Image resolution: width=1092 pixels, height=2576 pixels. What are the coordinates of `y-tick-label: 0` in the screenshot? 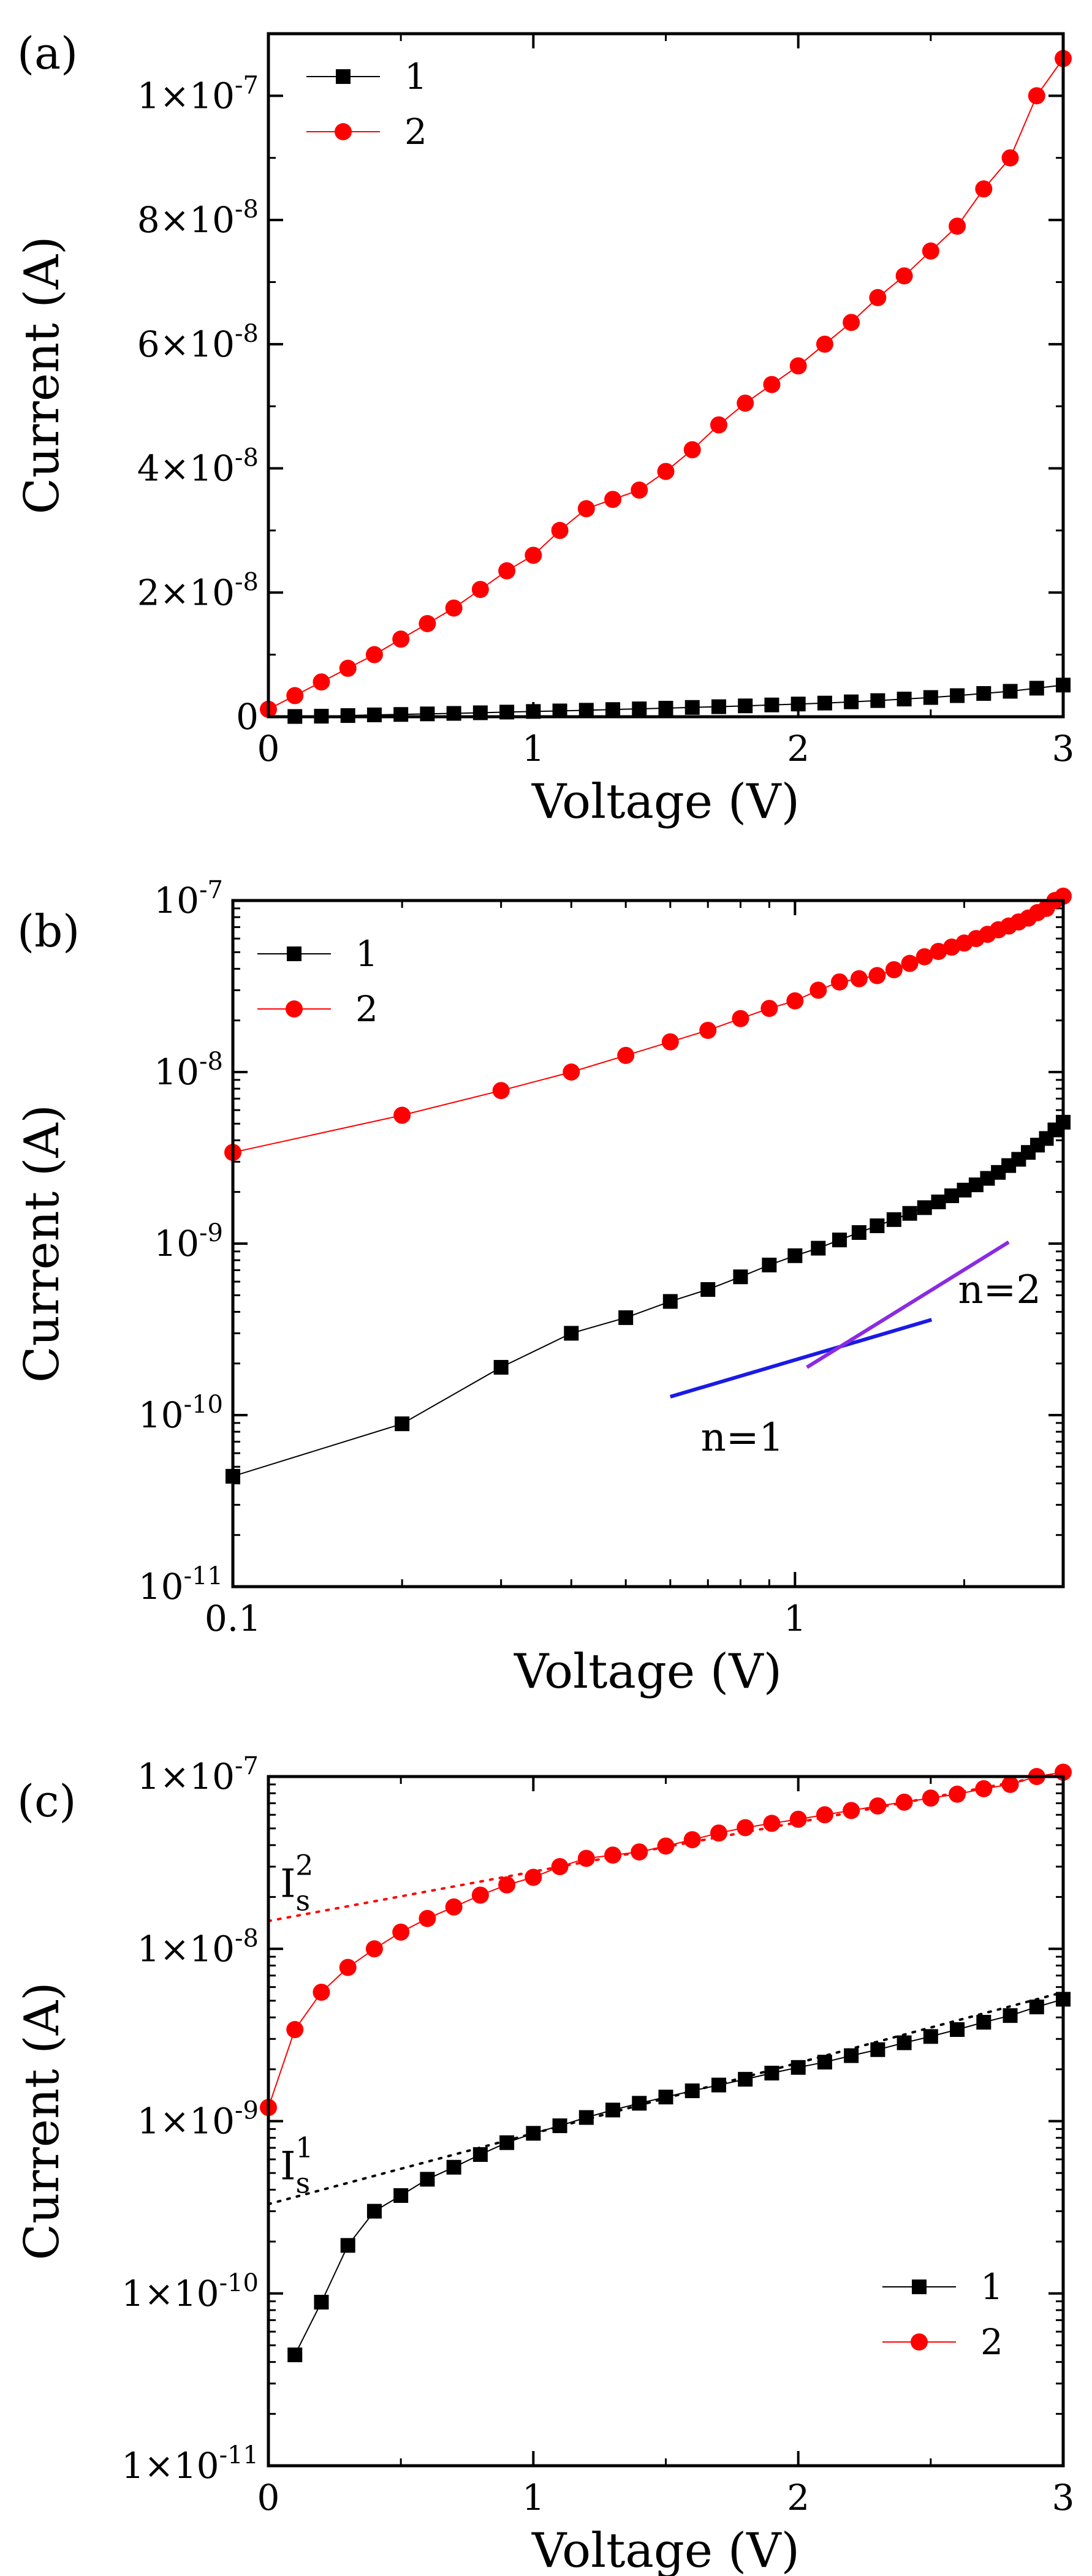 It's located at (247, 717).